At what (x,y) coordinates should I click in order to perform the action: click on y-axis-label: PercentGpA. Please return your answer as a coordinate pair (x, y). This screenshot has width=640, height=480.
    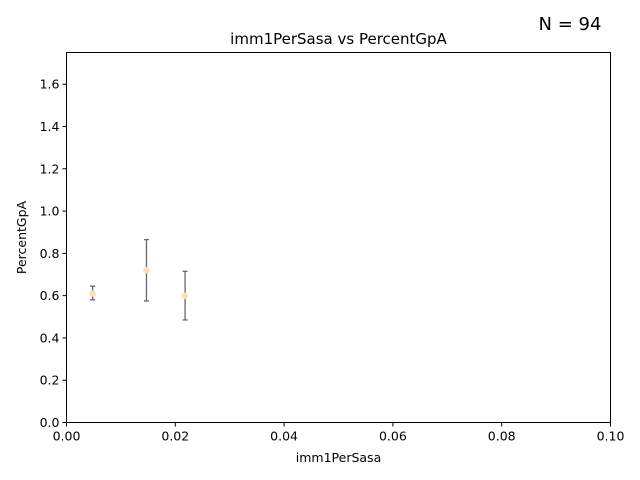
    Looking at the image, I should click on (21, 237).